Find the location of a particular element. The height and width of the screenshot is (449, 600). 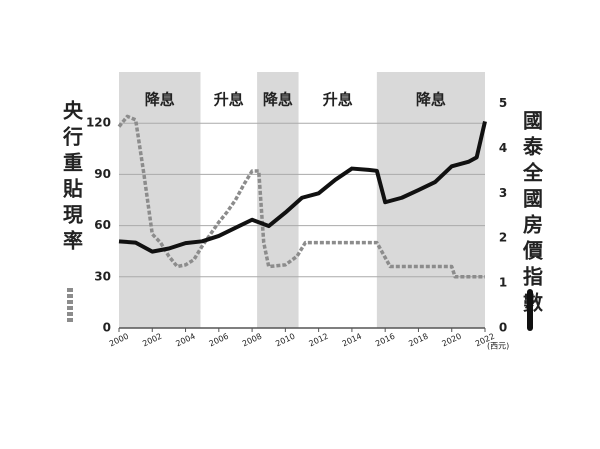

x-tick-label: 2008 is located at coordinates (252, 340).